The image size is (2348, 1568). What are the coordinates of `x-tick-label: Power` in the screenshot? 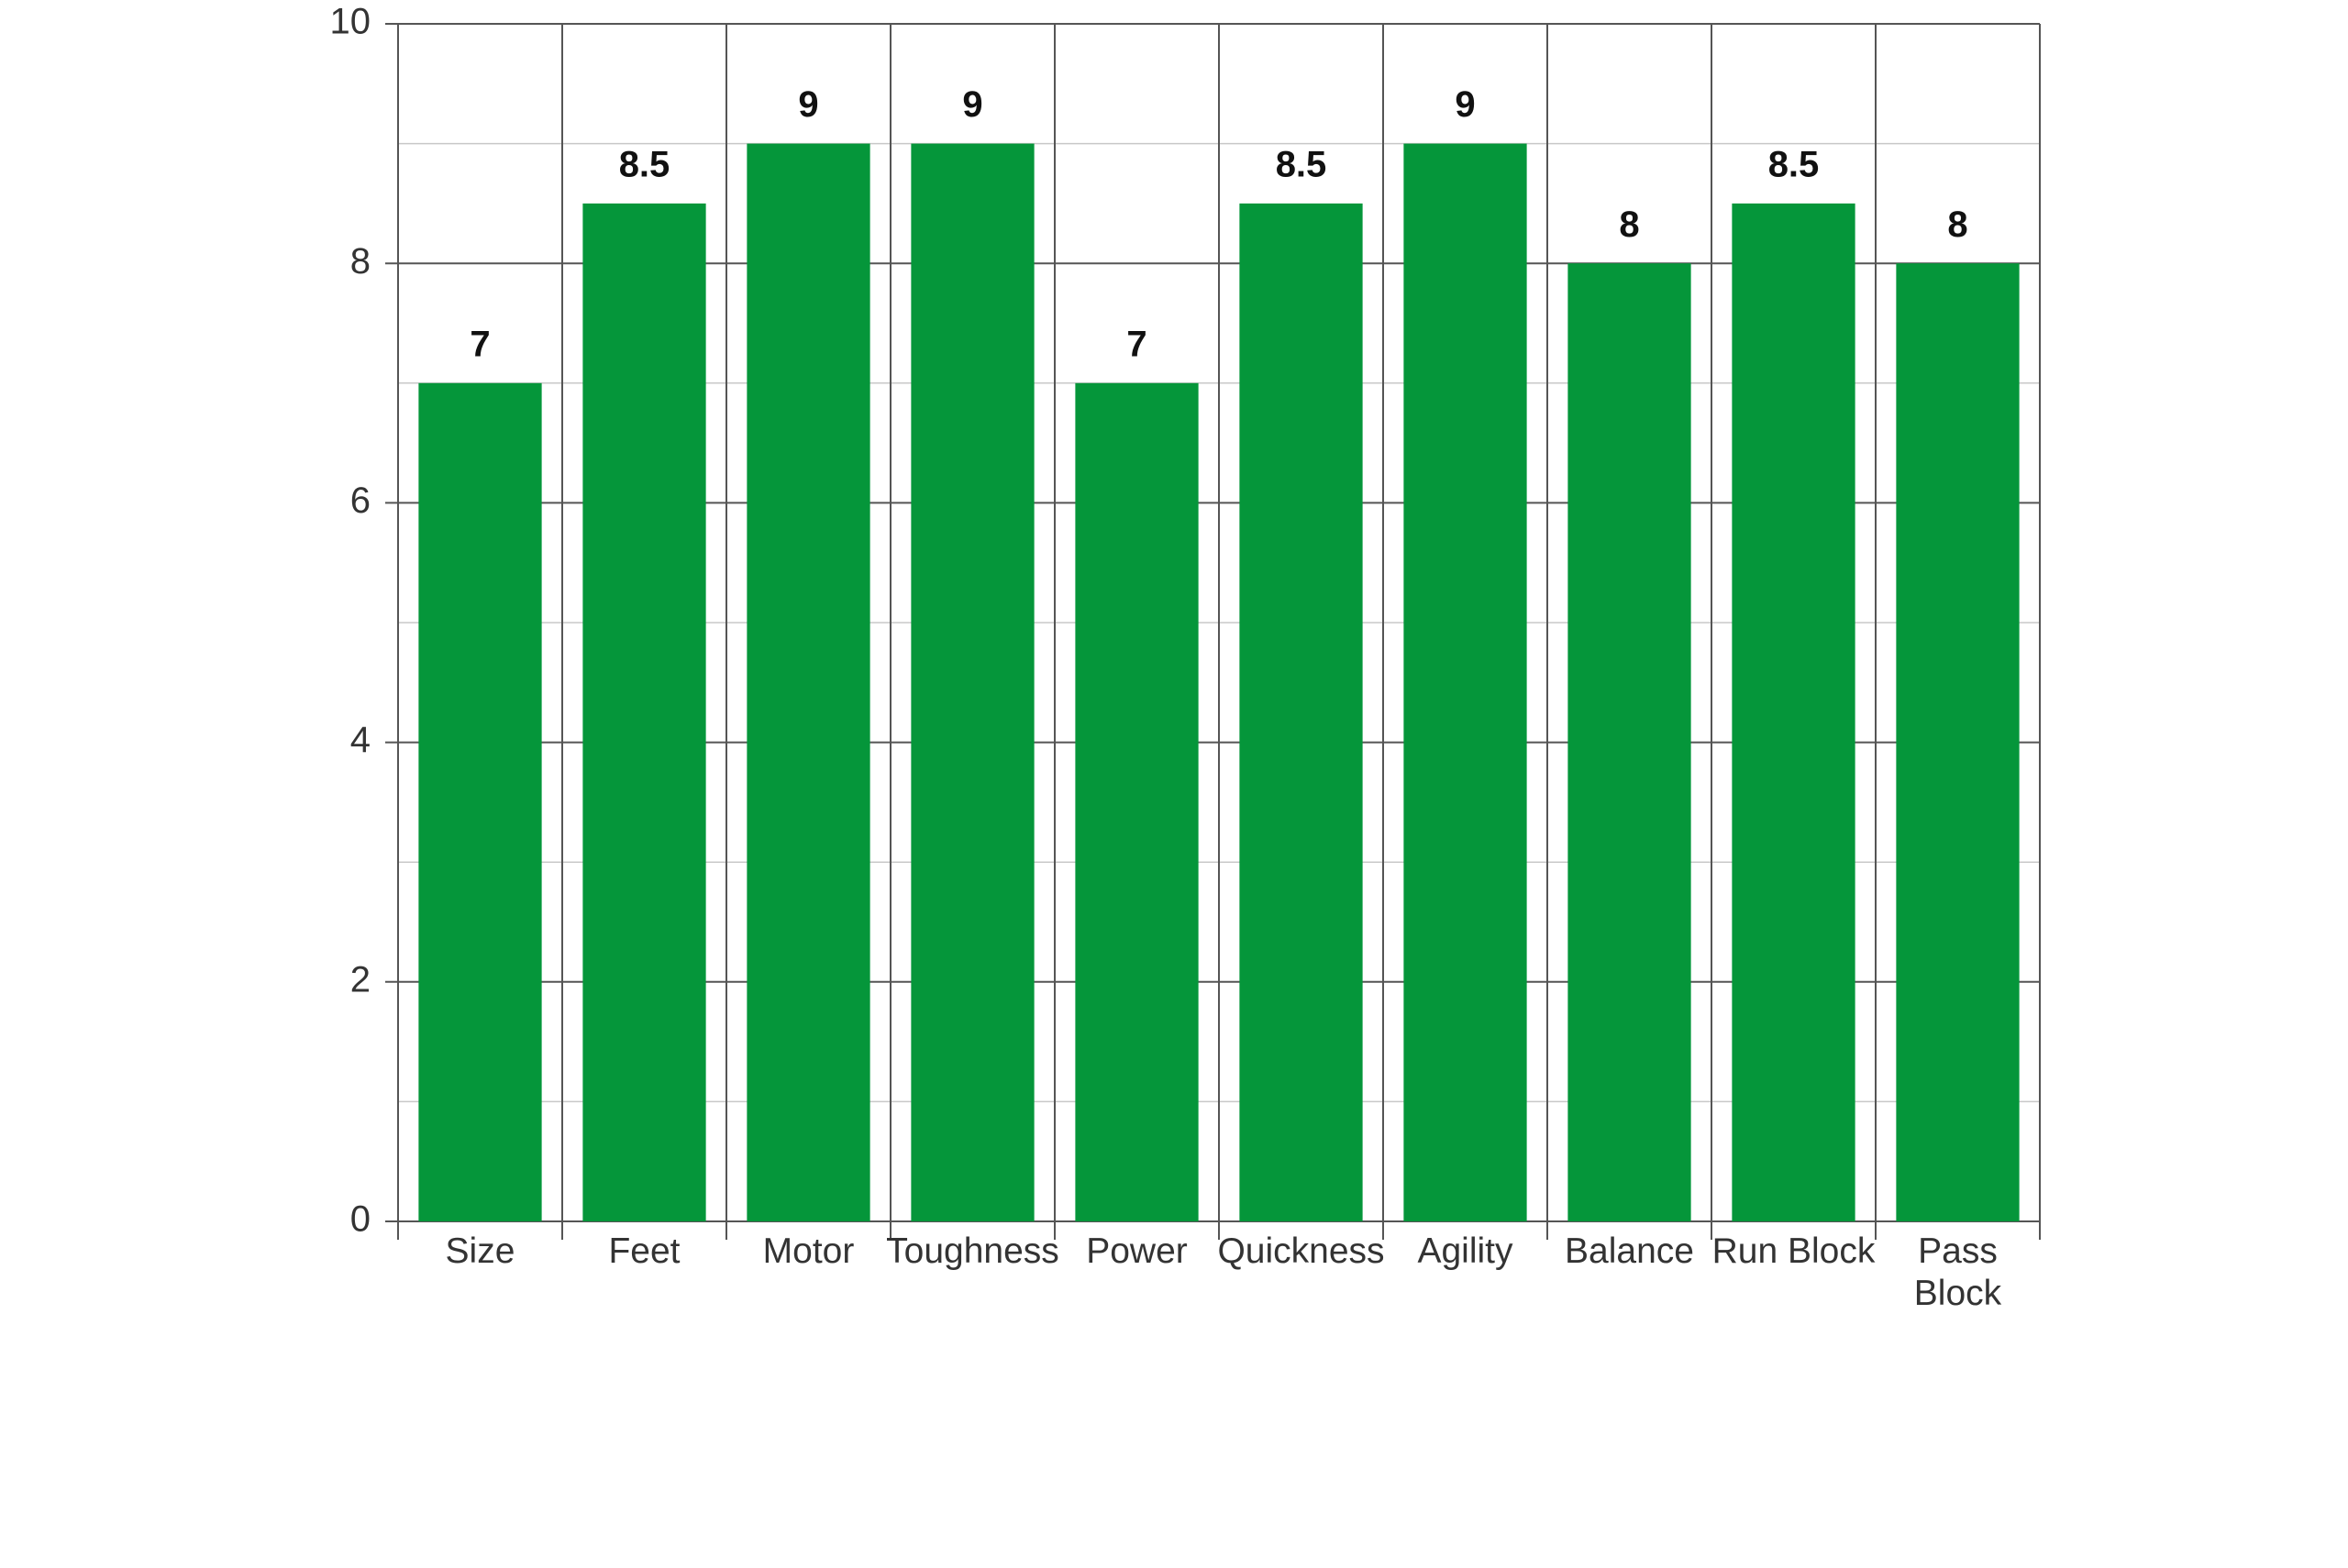 It's located at (1137, 1251).